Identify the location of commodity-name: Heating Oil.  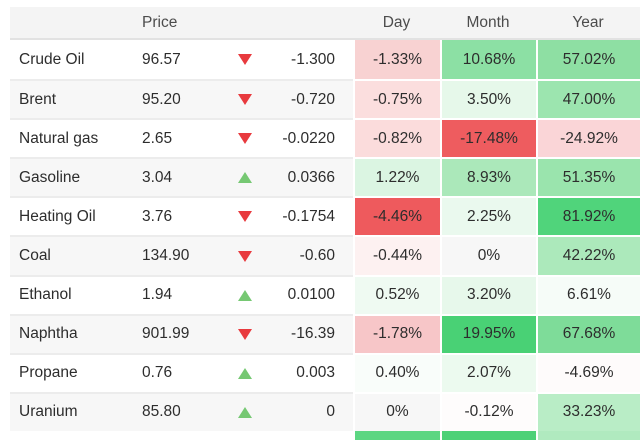
(76, 215).